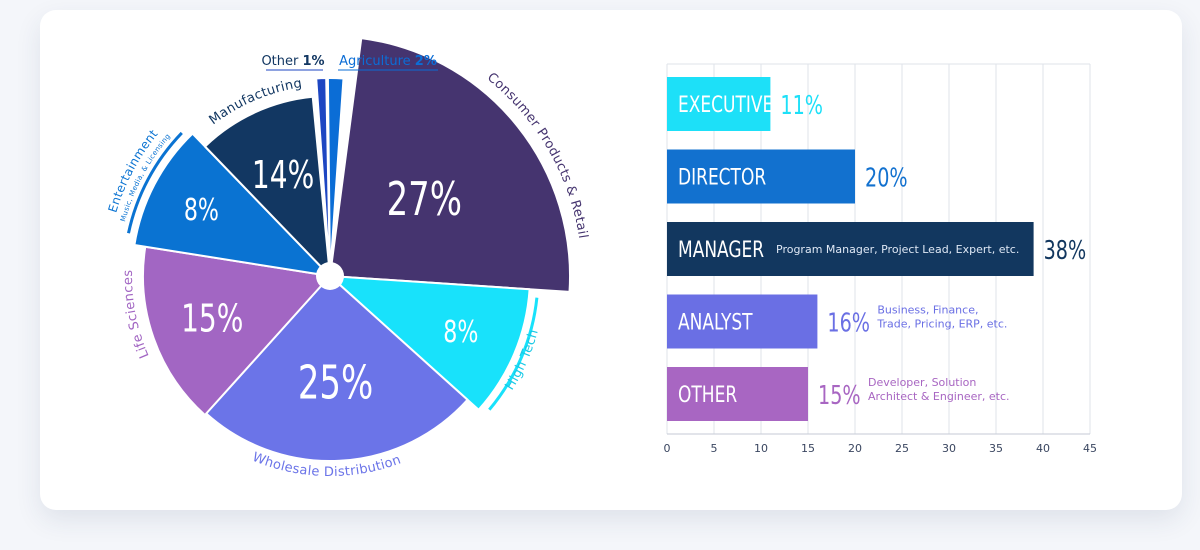 This screenshot has height=550, width=1200. What do you see at coordinates (922, 382) in the screenshot?
I see `bar-note-other-0: Developer, Solution` at bounding box center [922, 382].